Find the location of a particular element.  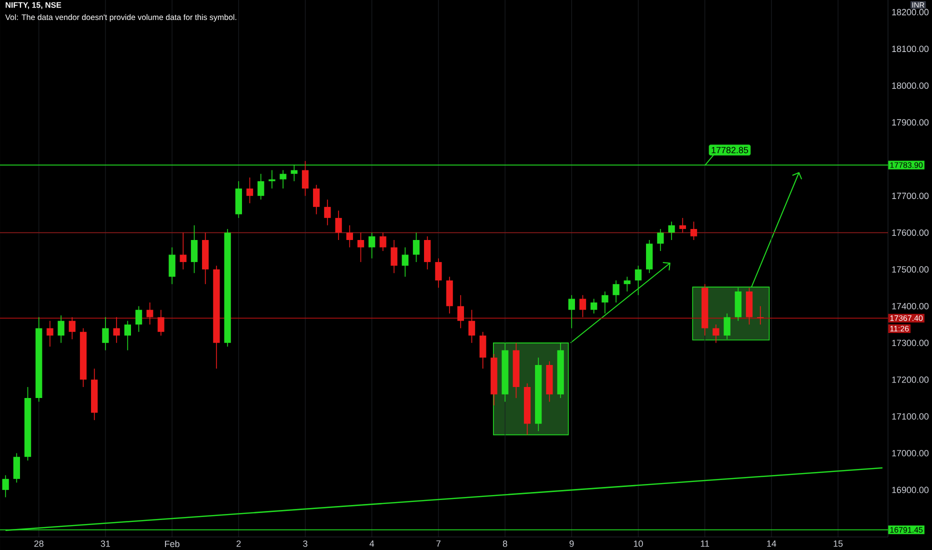

x-tick-label: 8 is located at coordinates (505, 543).